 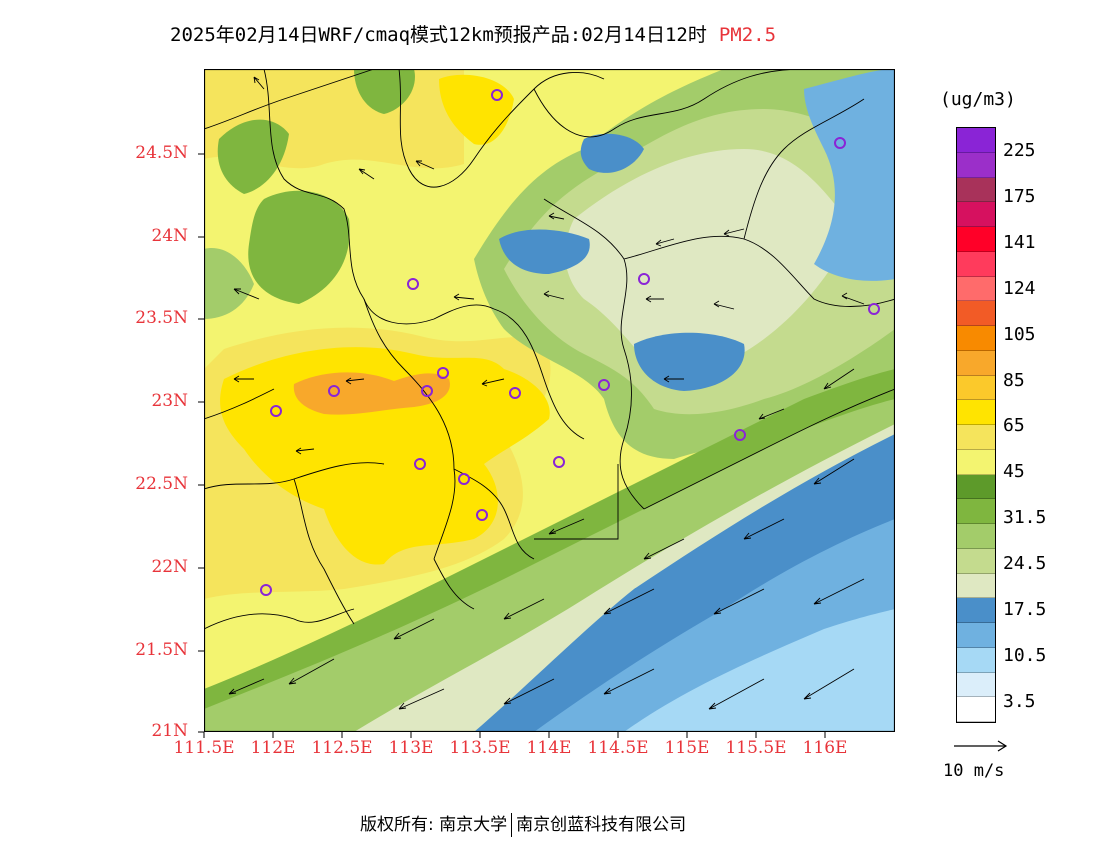 What do you see at coordinates (981, 746) in the screenshot?
I see `wind-reference-arrow` at bounding box center [981, 746].